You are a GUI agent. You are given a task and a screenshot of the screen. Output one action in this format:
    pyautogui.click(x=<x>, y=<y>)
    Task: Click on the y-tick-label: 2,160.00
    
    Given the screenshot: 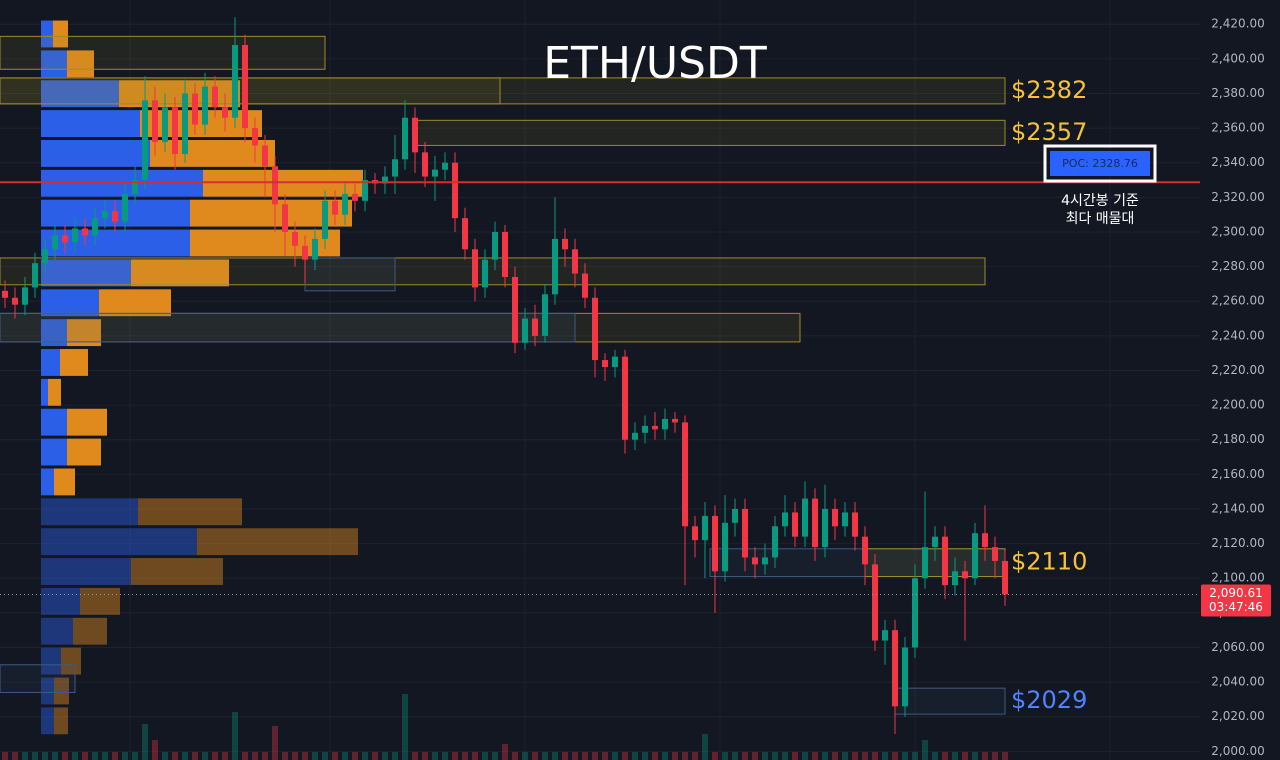 What is the action you would take?
    pyautogui.click(x=1237, y=474)
    